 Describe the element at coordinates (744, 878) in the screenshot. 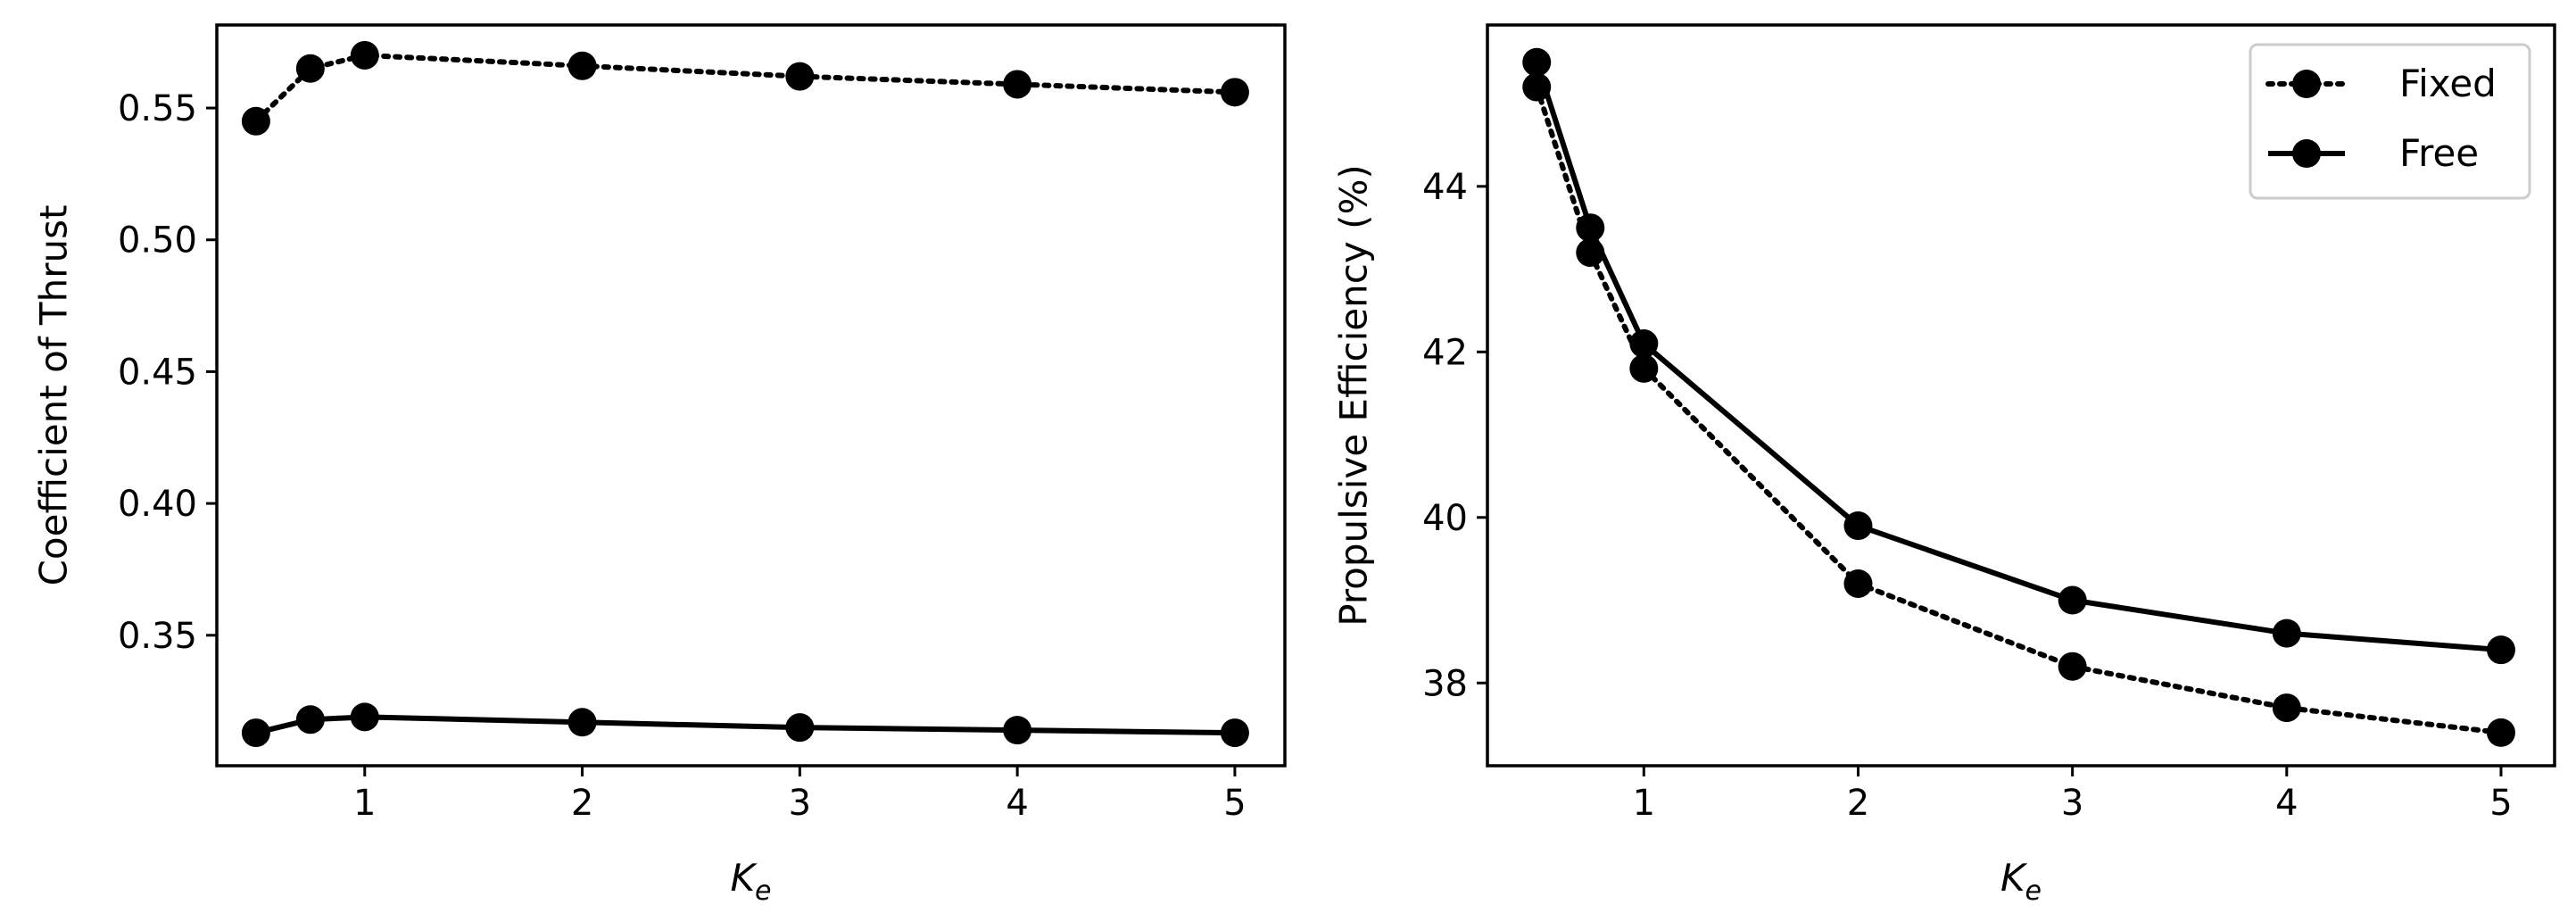

I see `thrust-chart-x-axis-label-main: K` at that location.